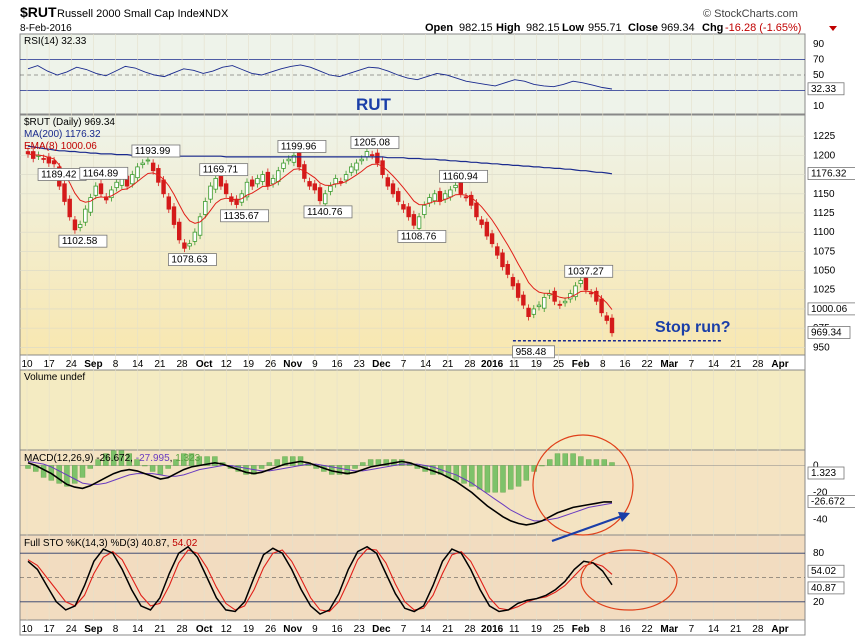  Describe the element at coordinates (605, 28) in the screenshot. I see `low-value: 955.71` at that location.